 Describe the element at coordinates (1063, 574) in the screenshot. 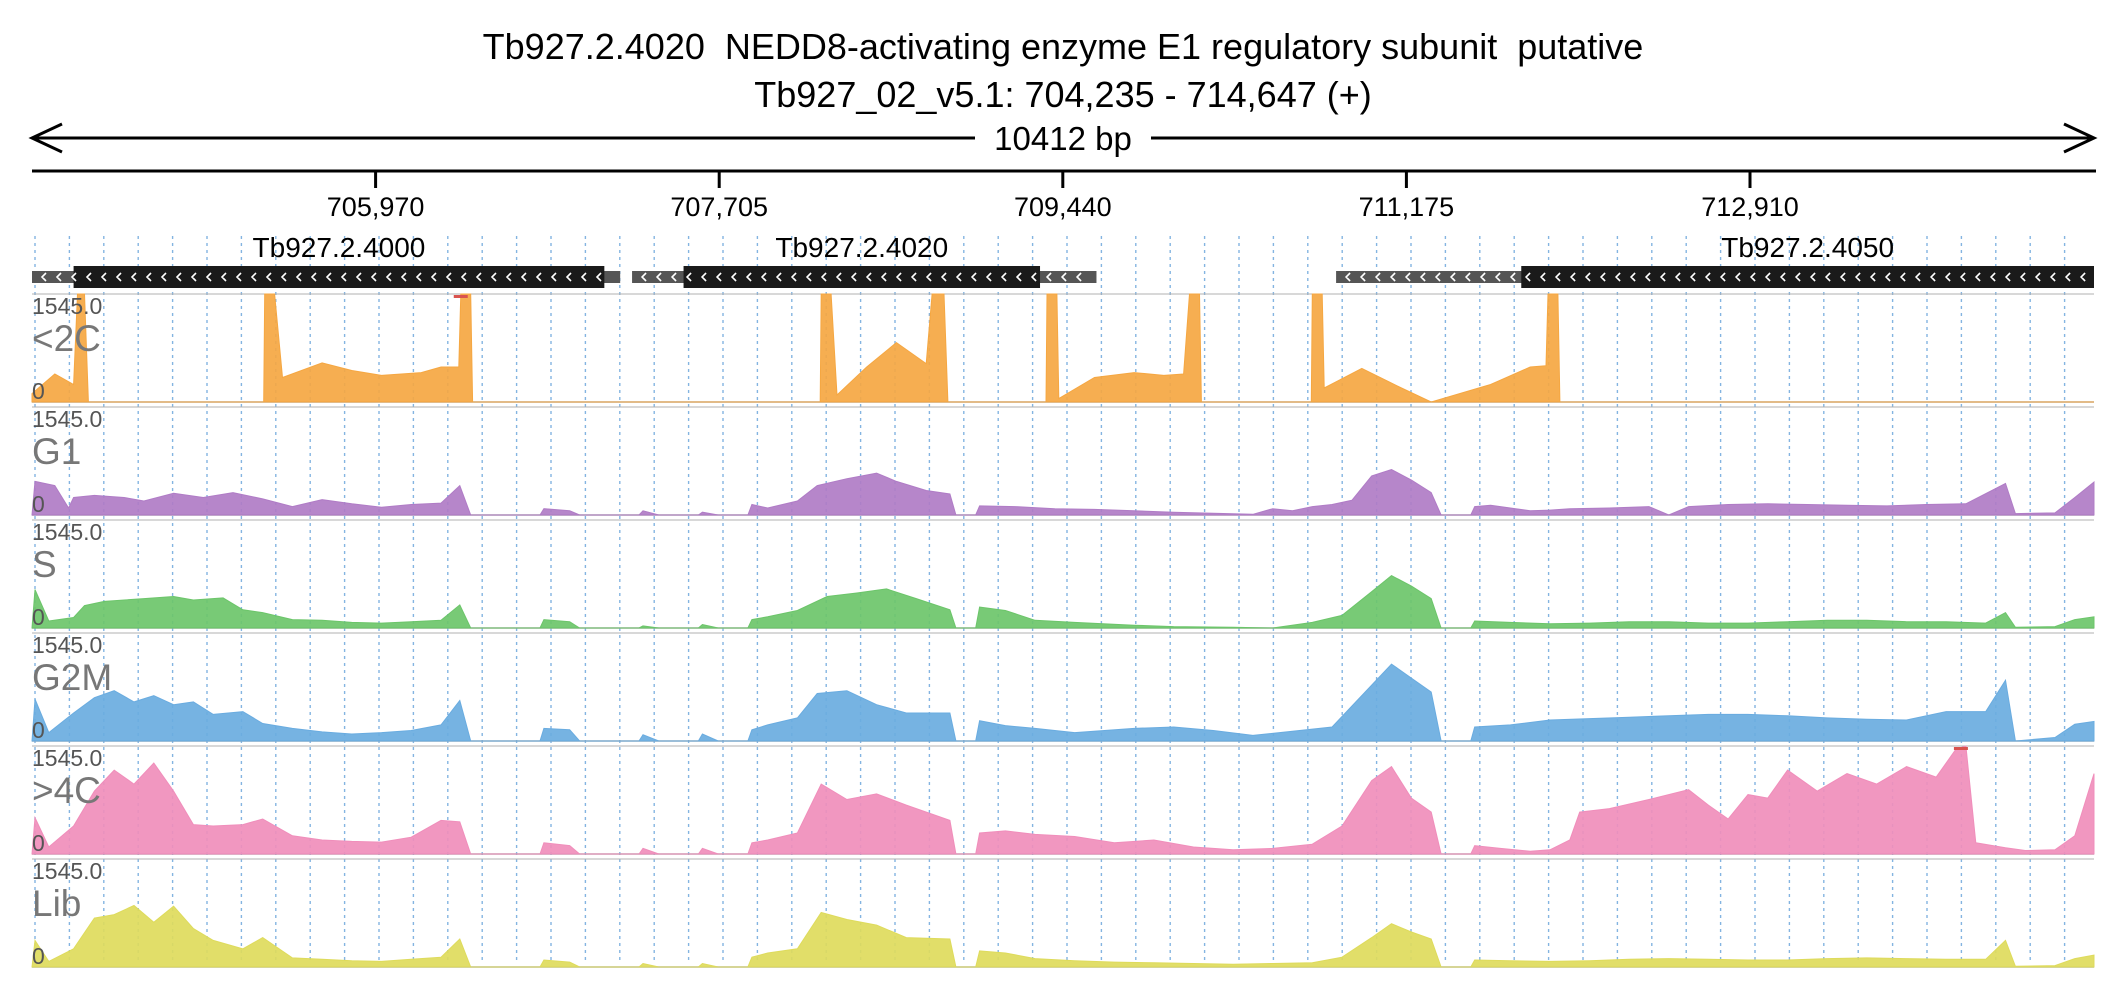

I see `track-2: 1545.0 0 S` at that location.